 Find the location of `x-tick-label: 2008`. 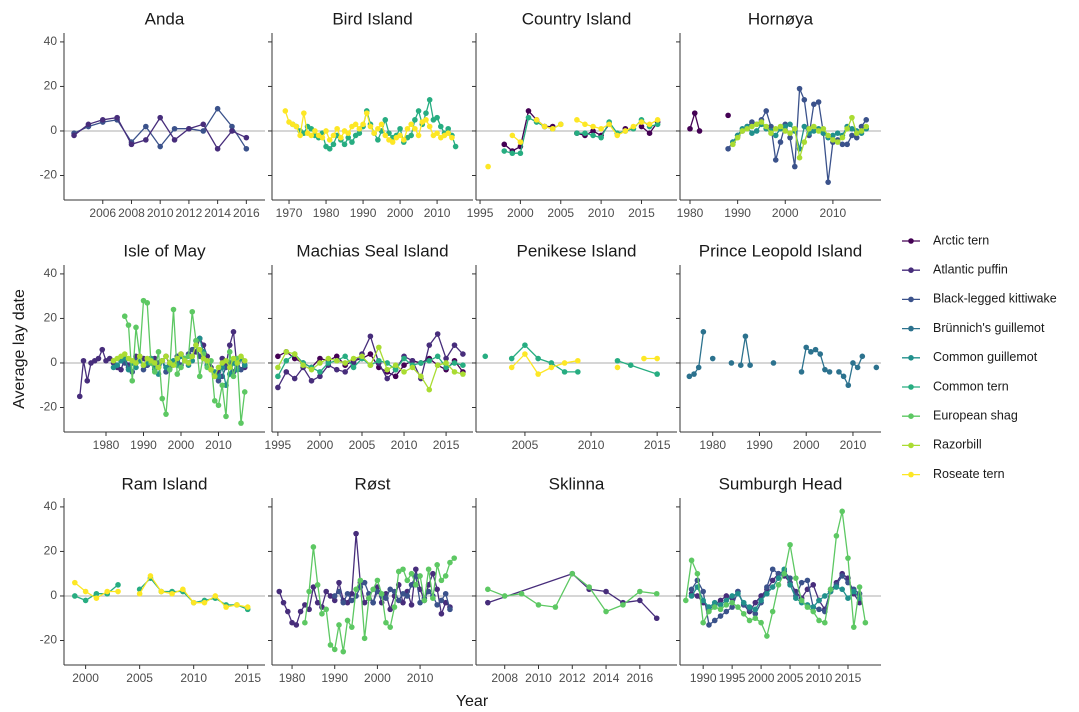

x-tick-label: 2008 is located at coordinates (131, 213).